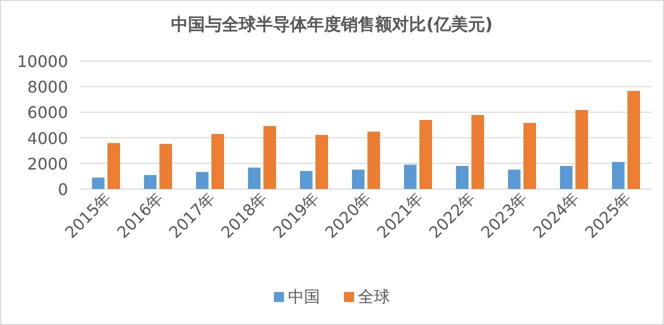  What do you see at coordinates (332, 25) in the screenshot?
I see `chart-title: 中国与全球半导体年度销售额对比(亿美元)` at bounding box center [332, 25].